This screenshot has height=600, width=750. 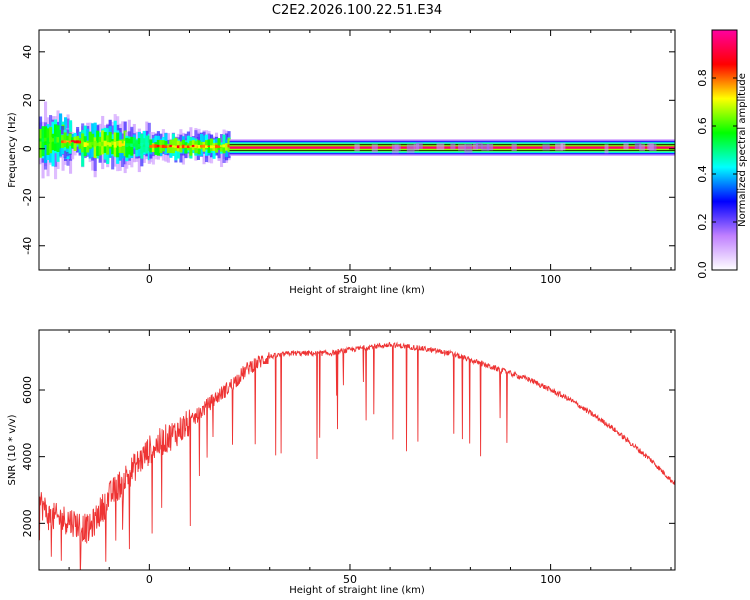 I want to click on x-tick-label: 50, so click(x=350, y=579).